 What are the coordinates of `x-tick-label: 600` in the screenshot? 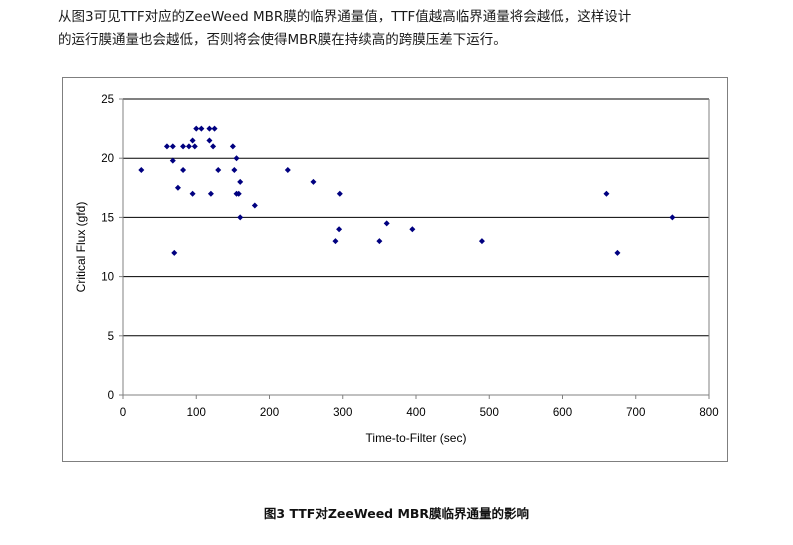 It's located at (562, 413).